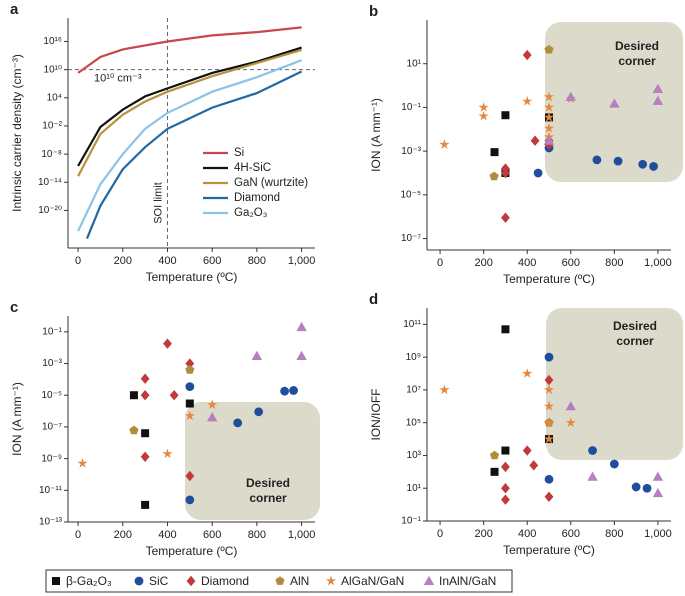 This screenshot has width=685, height=596. What do you see at coordinates (467, 581) in the screenshot?
I see `legend-label: InAlN/GaN` at bounding box center [467, 581].